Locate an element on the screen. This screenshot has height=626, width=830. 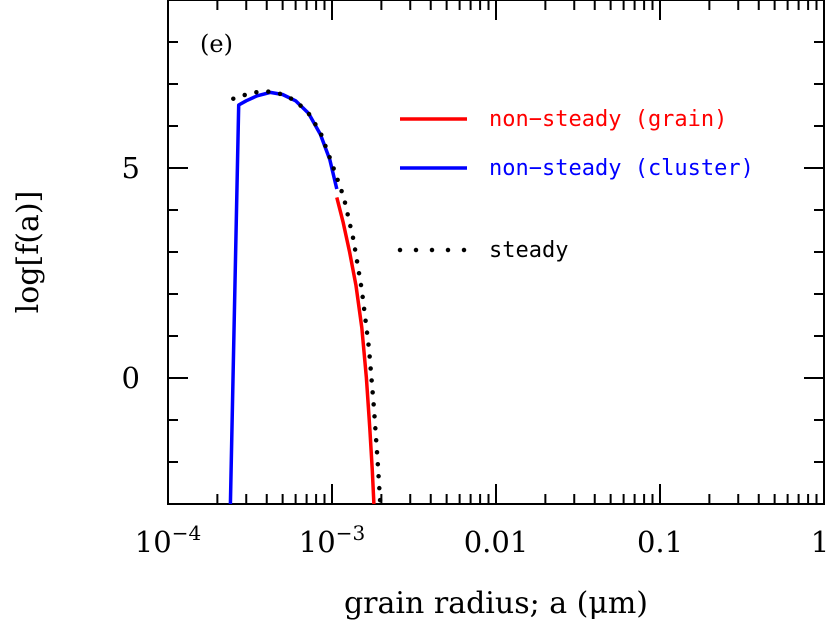
y-tick-label: 0 is located at coordinates (131, 378).